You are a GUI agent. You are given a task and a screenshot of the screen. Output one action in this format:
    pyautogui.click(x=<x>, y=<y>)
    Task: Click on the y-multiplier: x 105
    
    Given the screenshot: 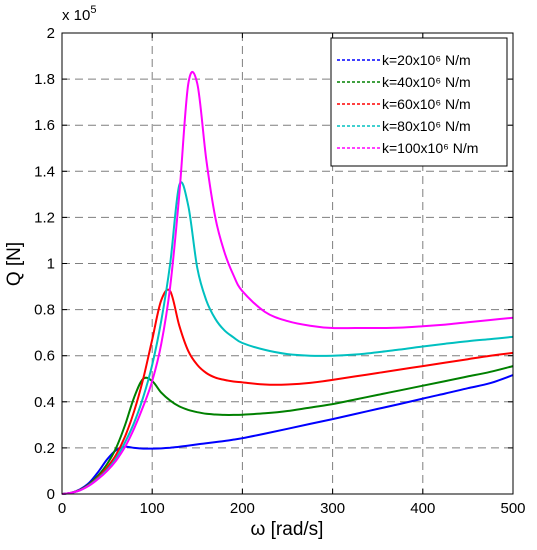 What is the action you would take?
    pyautogui.click(x=79, y=14)
    